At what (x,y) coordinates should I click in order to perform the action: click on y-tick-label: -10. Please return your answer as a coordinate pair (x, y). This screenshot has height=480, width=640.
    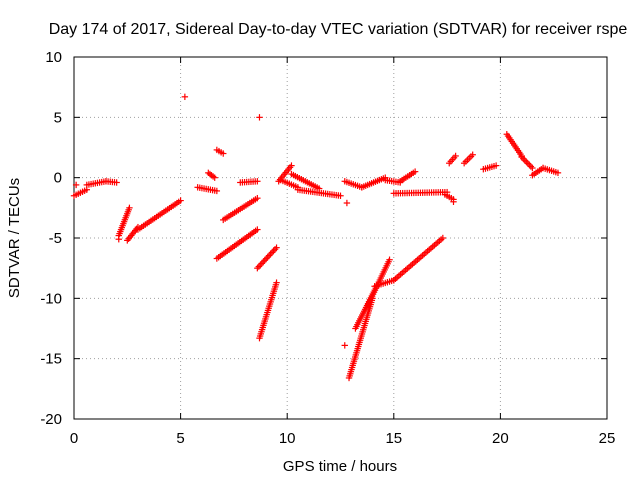
    Looking at the image, I should click on (51, 298).